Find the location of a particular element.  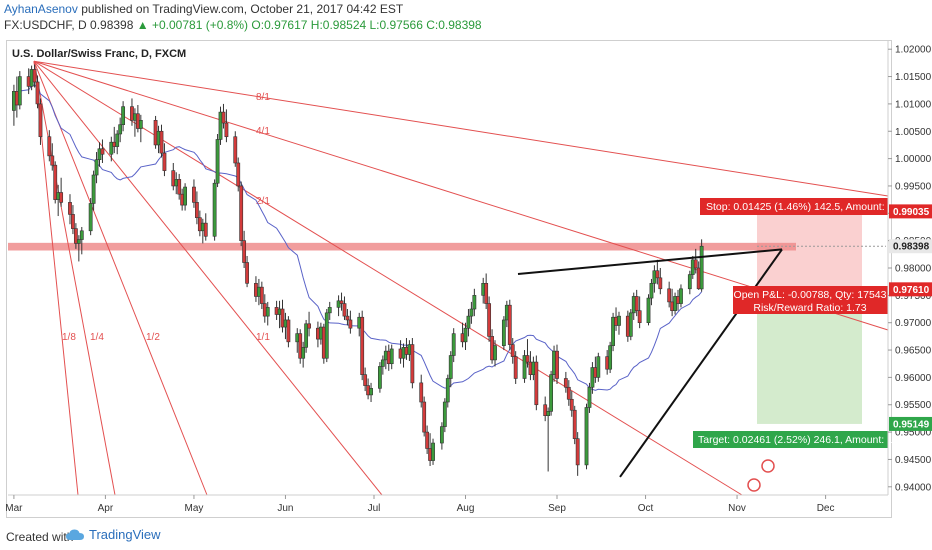

wedge-upper-line is located at coordinates (650, 262).